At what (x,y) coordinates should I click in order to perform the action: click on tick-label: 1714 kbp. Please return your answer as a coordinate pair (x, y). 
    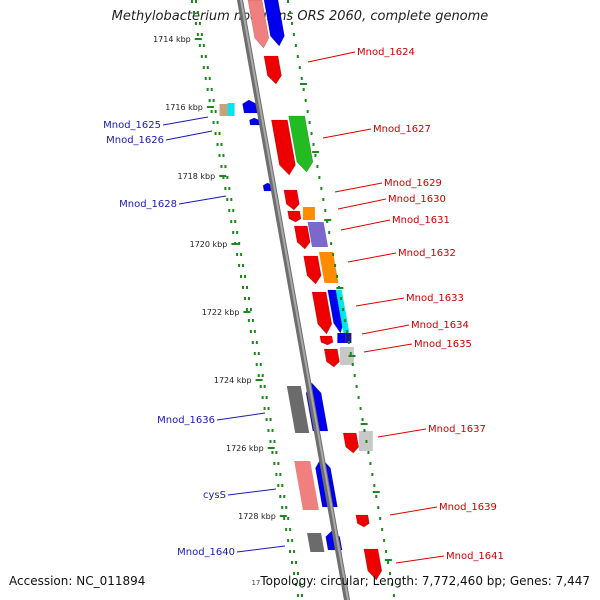
    Looking at the image, I should click on (172, 39).